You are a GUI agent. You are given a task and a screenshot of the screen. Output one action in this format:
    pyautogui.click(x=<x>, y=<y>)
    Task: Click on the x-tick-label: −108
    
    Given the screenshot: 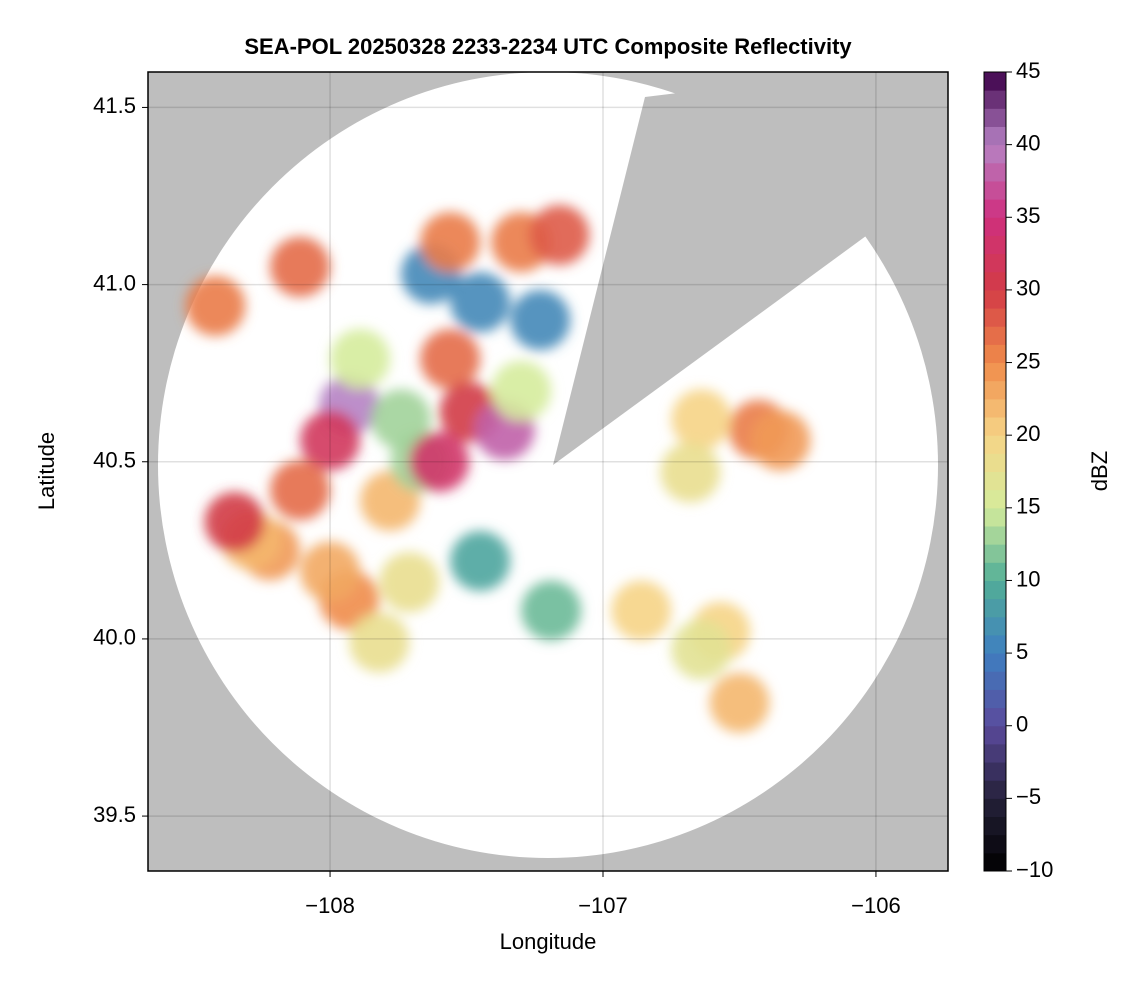 What is the action you would take?
    pyautogui.click(x=330, y=905)
    